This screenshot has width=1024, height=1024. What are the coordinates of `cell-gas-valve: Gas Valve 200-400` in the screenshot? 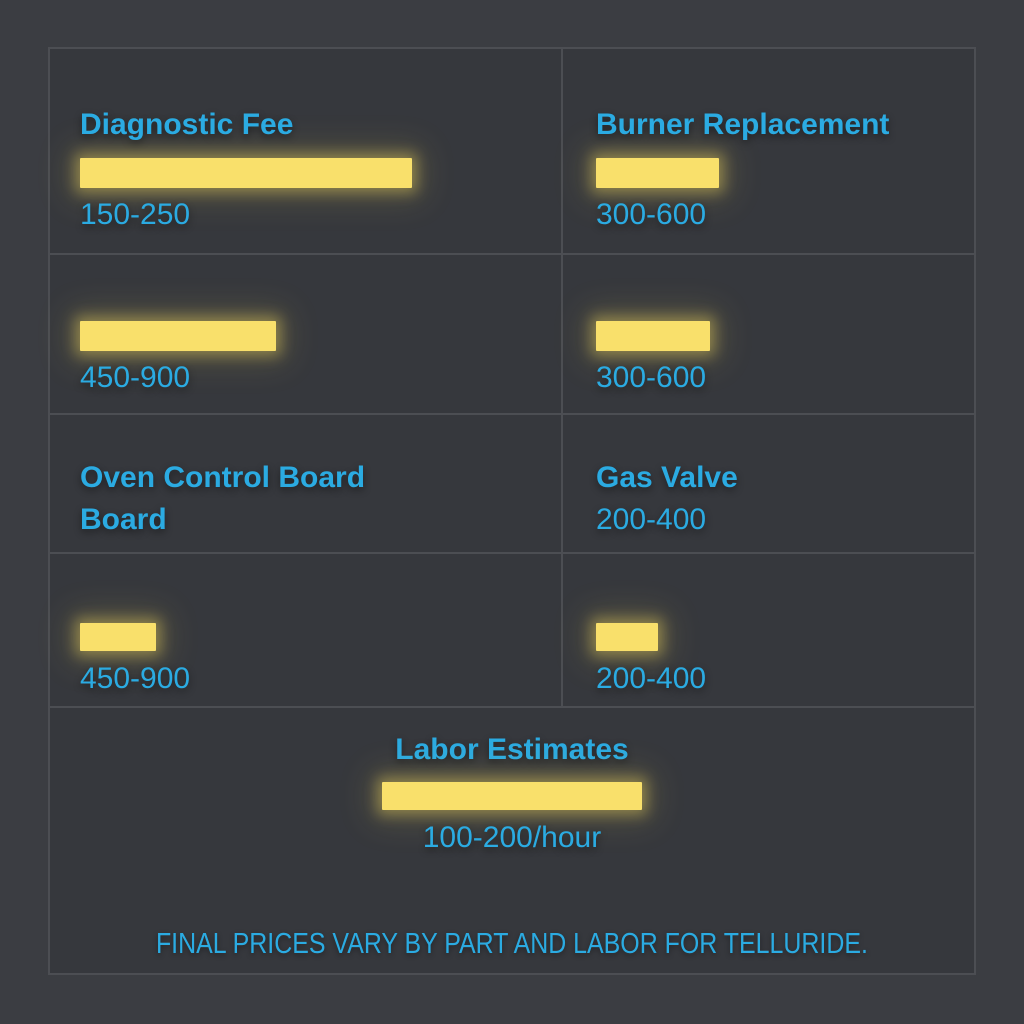 It's located at (768, 483).